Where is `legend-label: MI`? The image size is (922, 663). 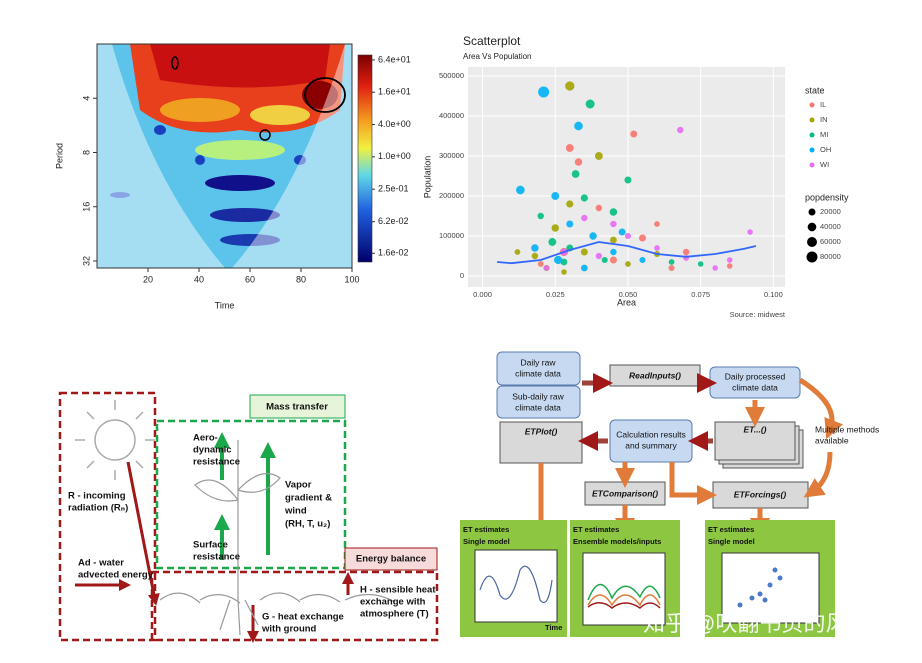 legend-label: MI is located at coordinates (824, 134).